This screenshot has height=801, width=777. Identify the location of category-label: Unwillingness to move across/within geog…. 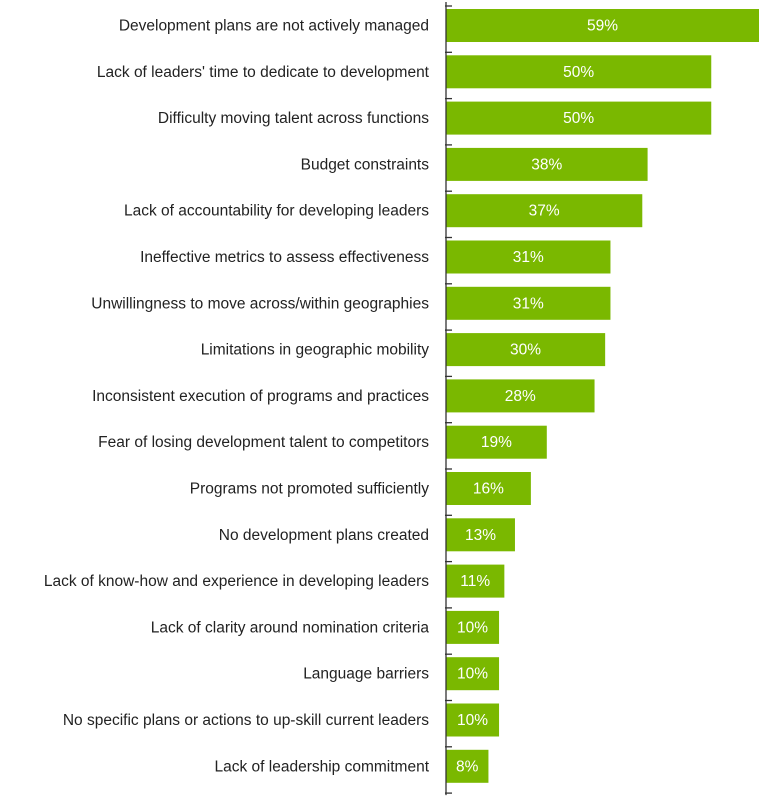
(260, 303).